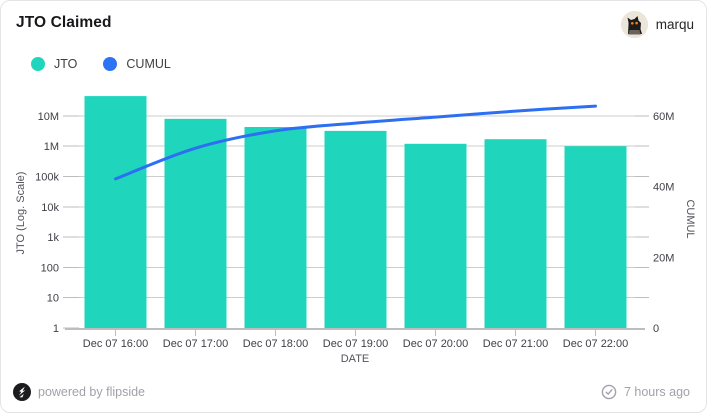 Image resolution: width=707 pixels, height=413 pixels. I want to click on left-axis-tick-label: 100k, so click(47, 178).